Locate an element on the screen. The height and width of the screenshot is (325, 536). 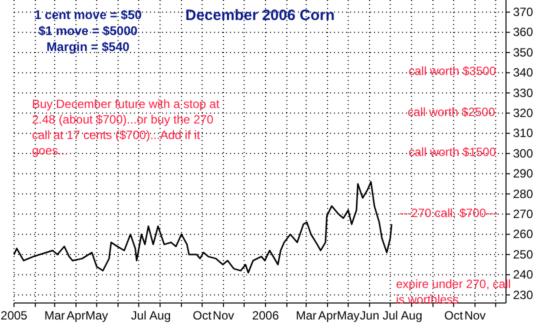
x-tick-label: 2005 is located at coordinates (14, 315).